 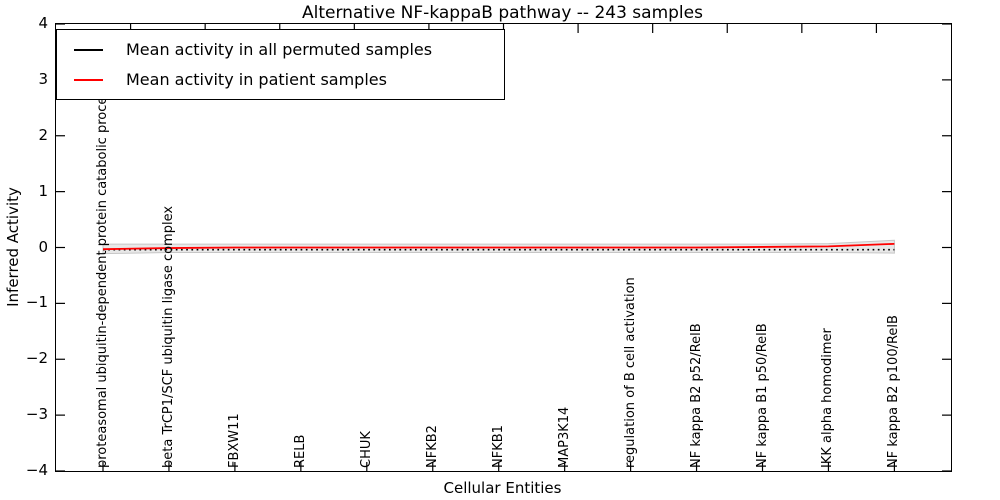 I want to click on y-tick-label: −3, so click(x=36, y=414).